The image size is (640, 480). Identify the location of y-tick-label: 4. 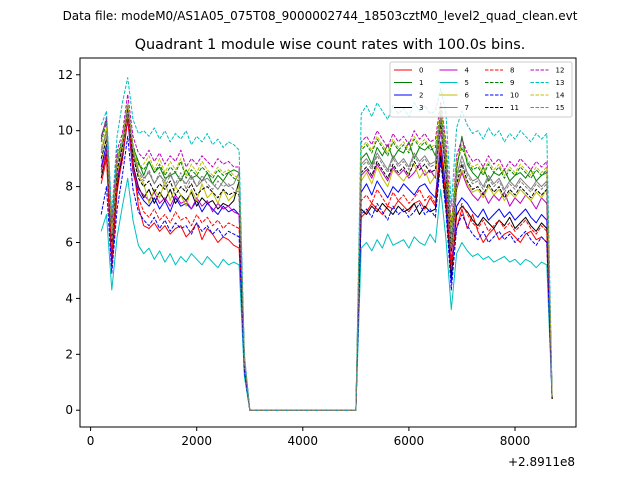
(69, 298).